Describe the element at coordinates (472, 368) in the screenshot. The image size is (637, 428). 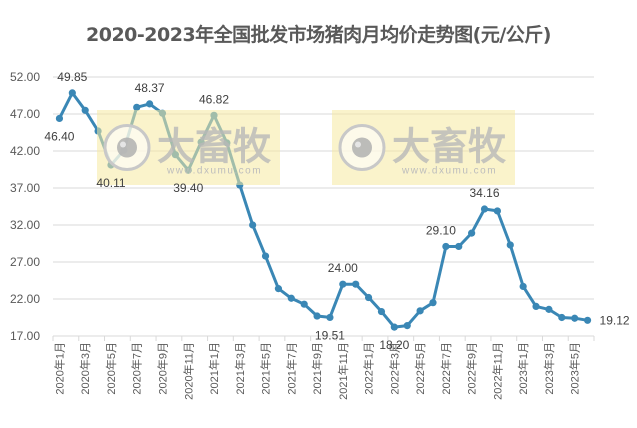
I see `x-tick-label: 2022年9月` at that location.